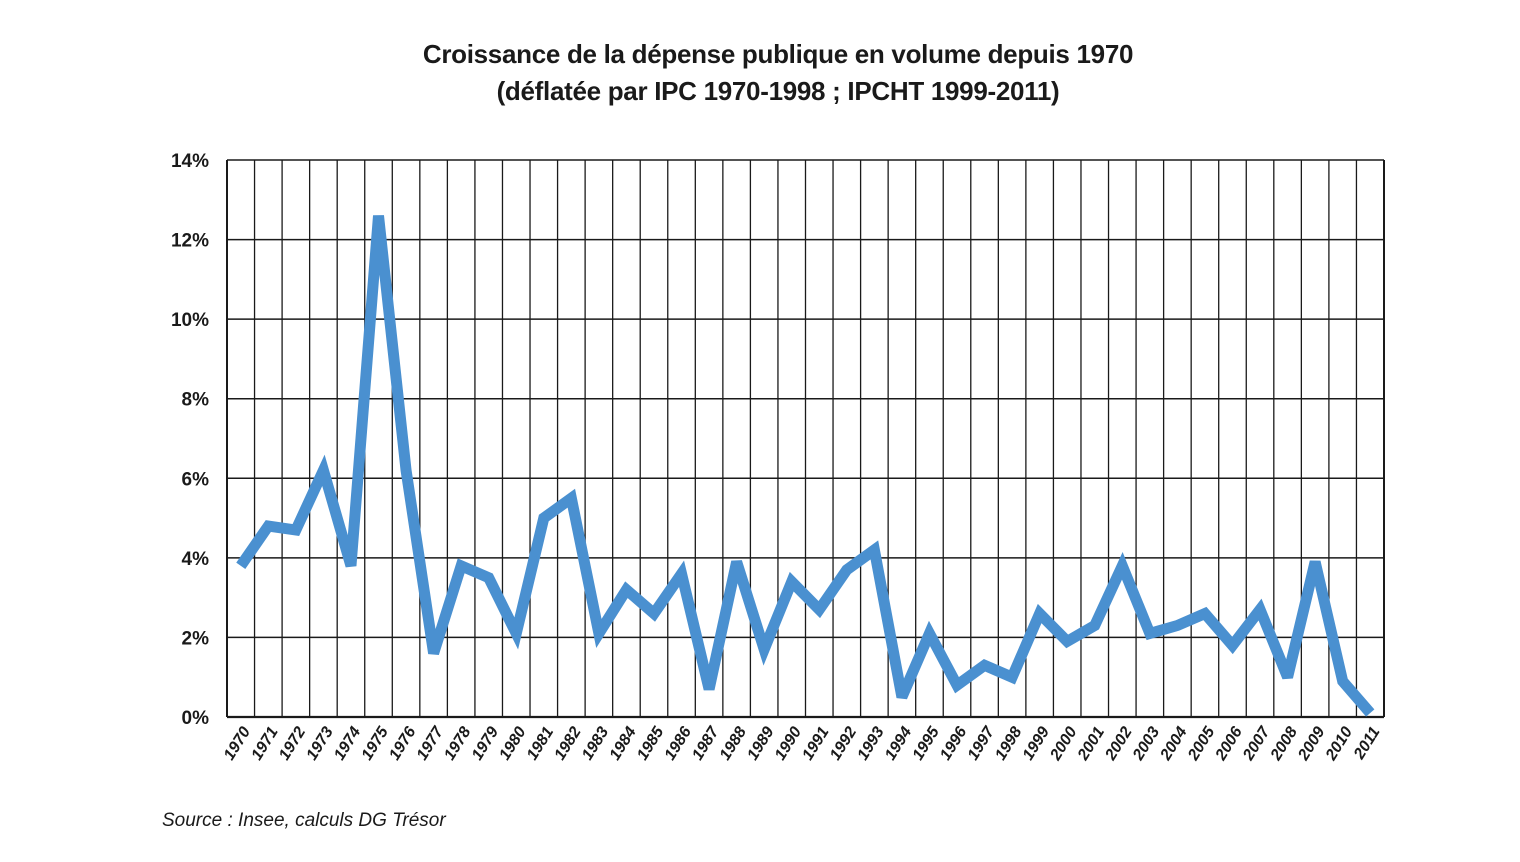 The image size is (1520, 862). Describe the element at coordinates (733, 743) in the screenshot. I see `x-tick-label: 1988` at that location.